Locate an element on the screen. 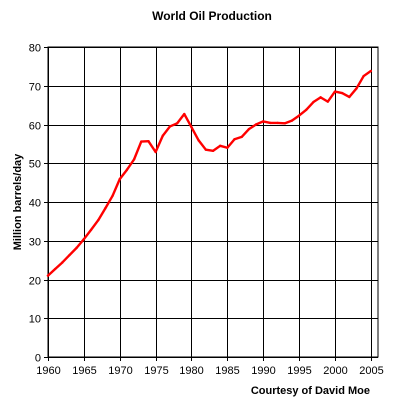 This screenshot has height=400, width=400. y-tick-label: 70 is located at coordinates (35, 88).